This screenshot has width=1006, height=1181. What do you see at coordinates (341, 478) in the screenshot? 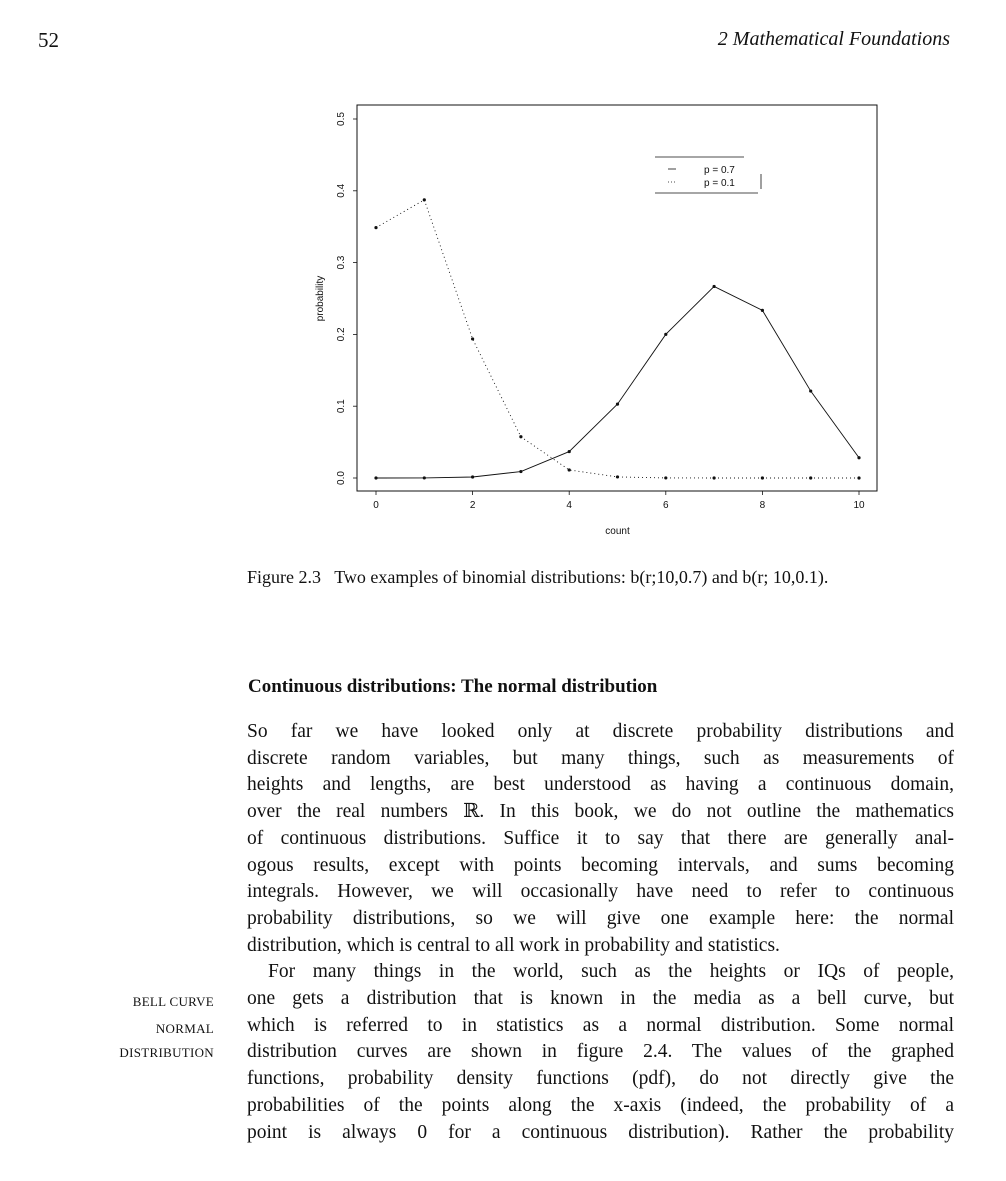
I see `y-tick-label: 0.0` at bounding box center [341, 478].